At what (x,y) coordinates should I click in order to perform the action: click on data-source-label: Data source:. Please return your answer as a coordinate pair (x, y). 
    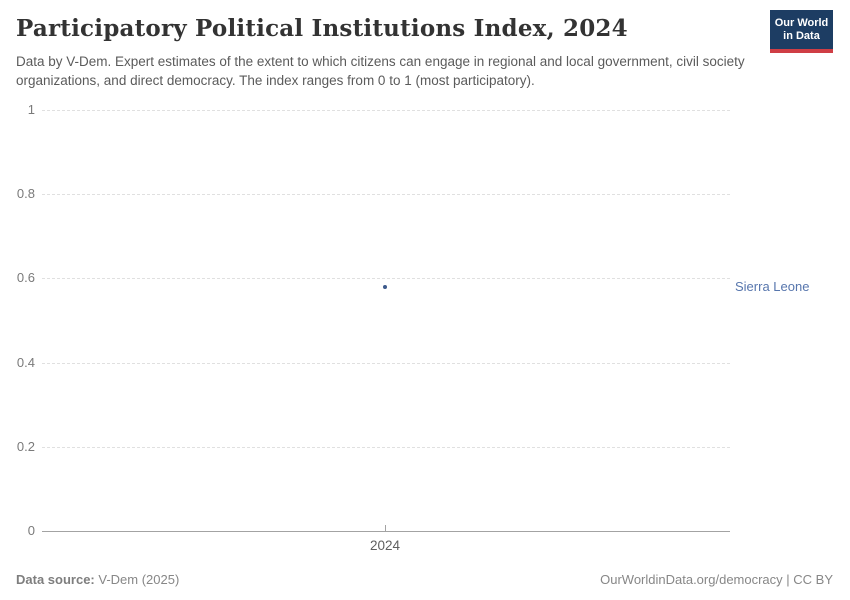
    Looking at the image, I should click on (55, 579).